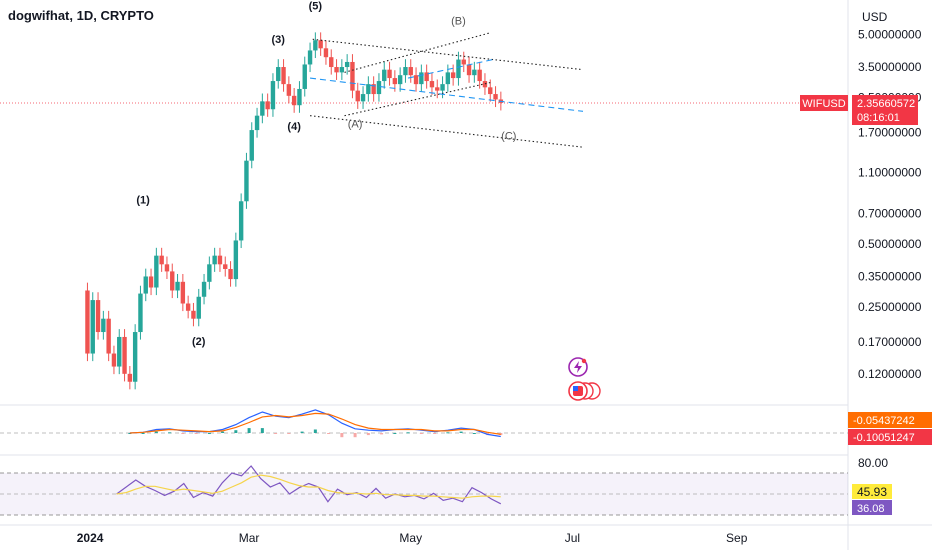 This screenshot has height=550, width=932. Describe the element at coordinates (890, 276) in the screenshot. I see `y-tick-label: 0.35000000` at that location.